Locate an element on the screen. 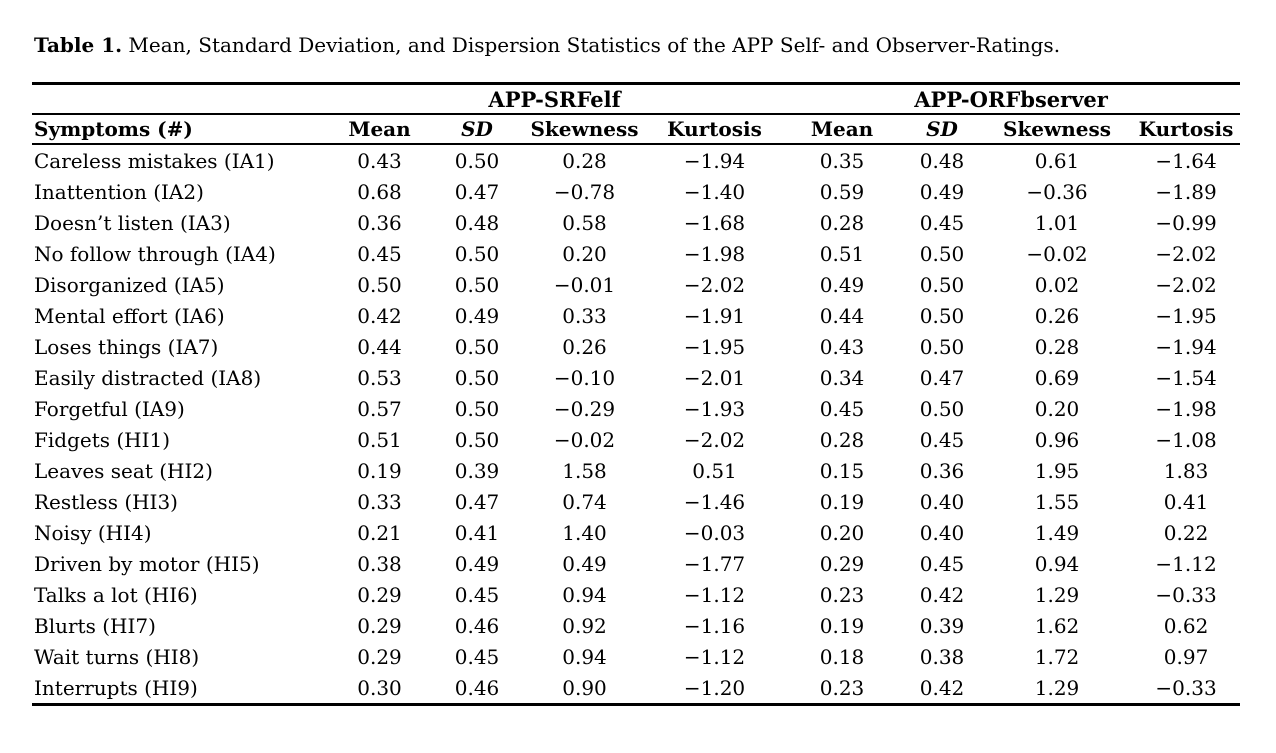 The width and height of the screenshot is (1276, 753). value-cell: 0.15 is located at coordinates (842, 470).